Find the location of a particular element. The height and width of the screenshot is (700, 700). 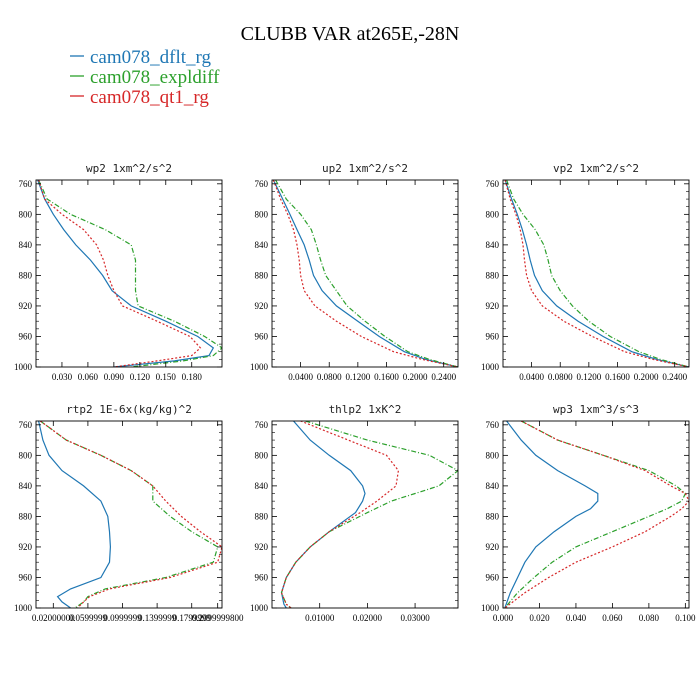

x-tick-label: 0.100 is located at coordinates (685, 618).